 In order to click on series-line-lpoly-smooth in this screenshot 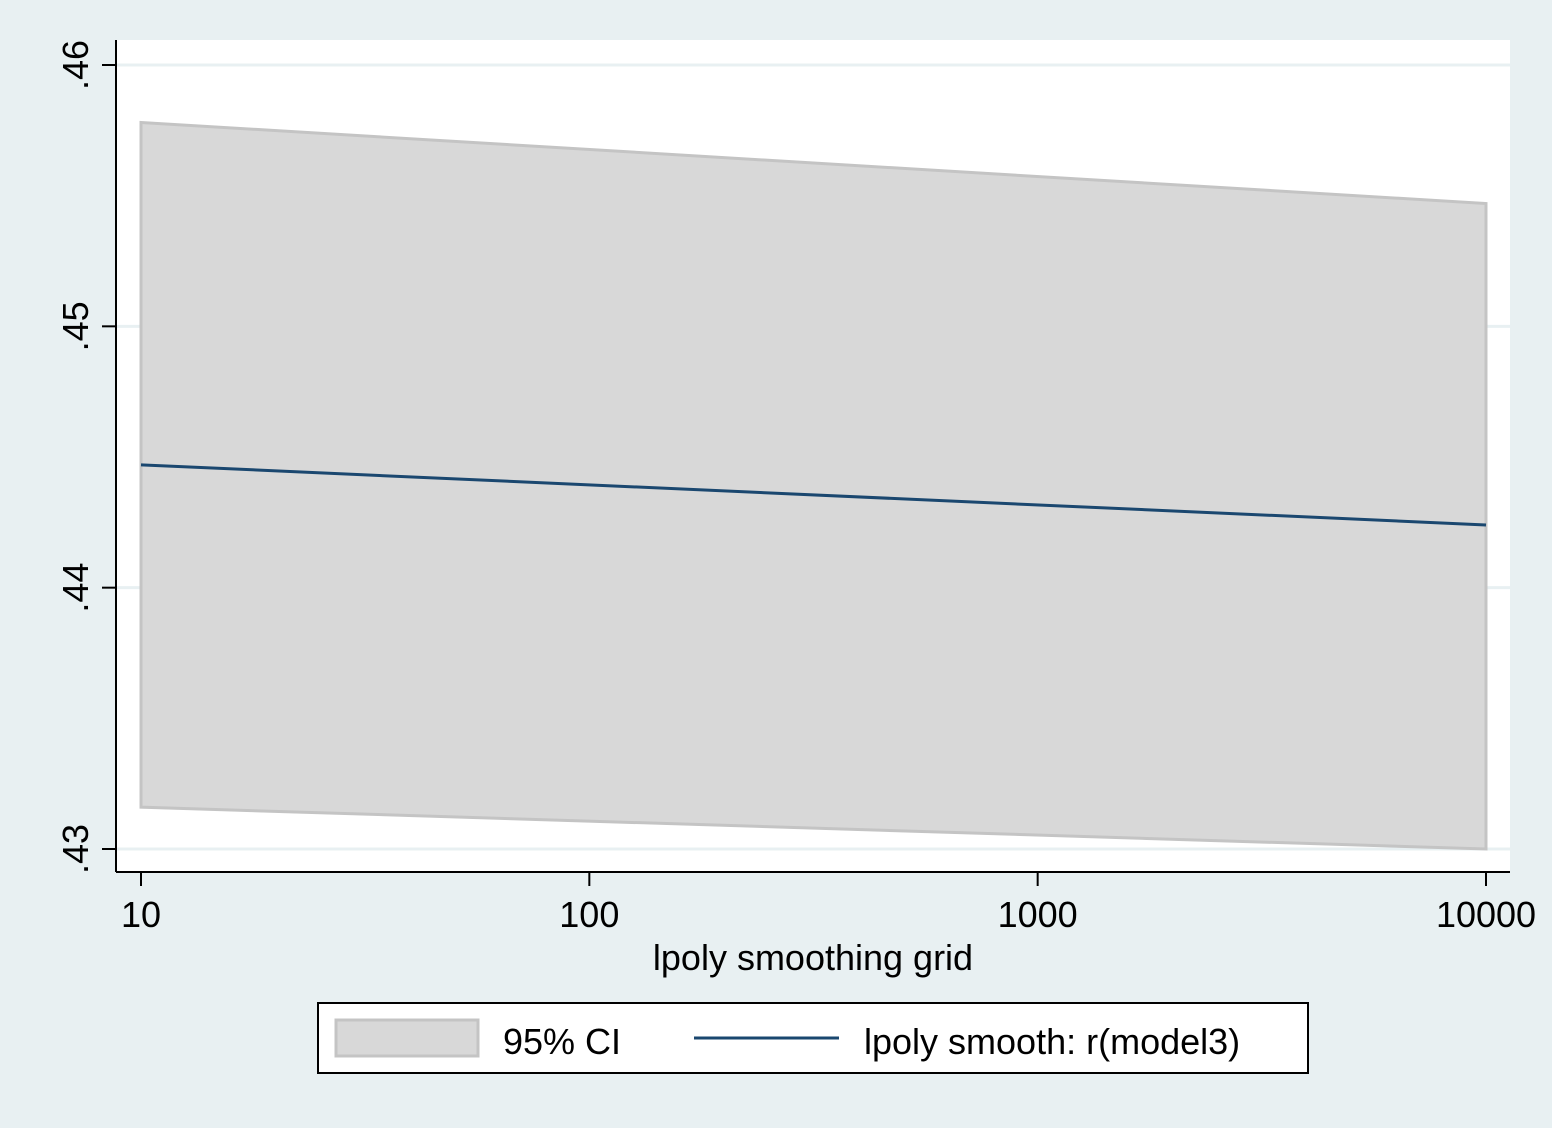, I will do `click(813, 495)`.